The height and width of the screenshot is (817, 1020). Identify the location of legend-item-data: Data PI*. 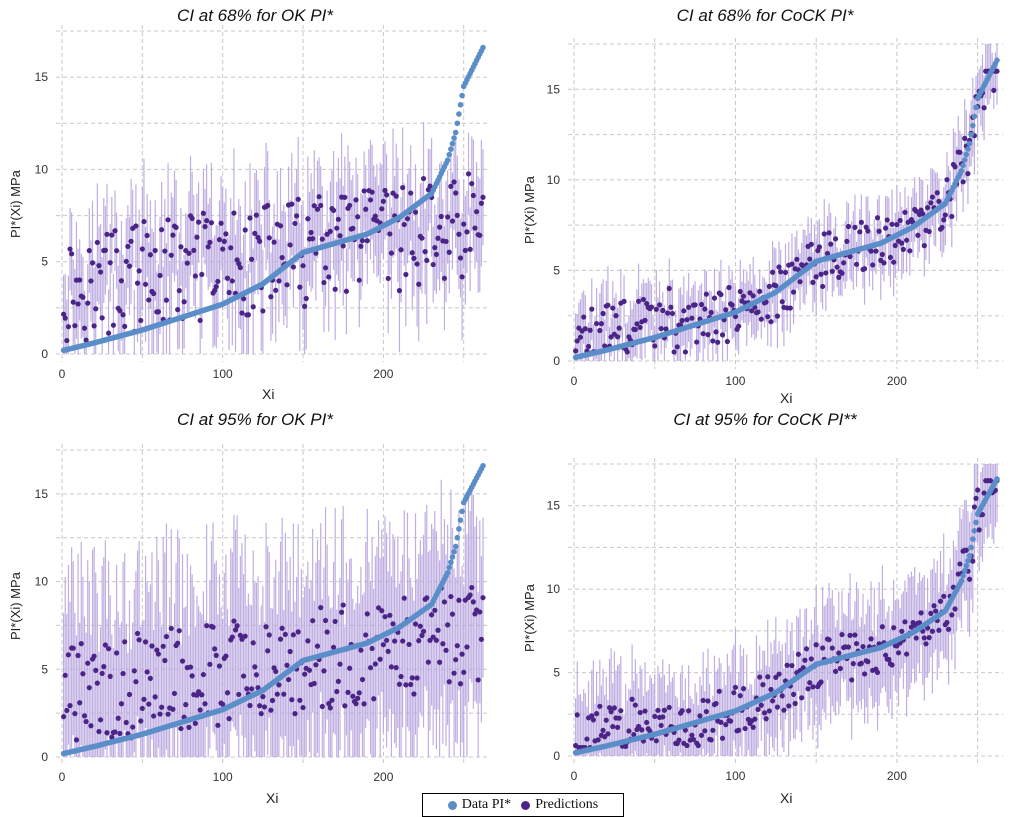
(479, 805).